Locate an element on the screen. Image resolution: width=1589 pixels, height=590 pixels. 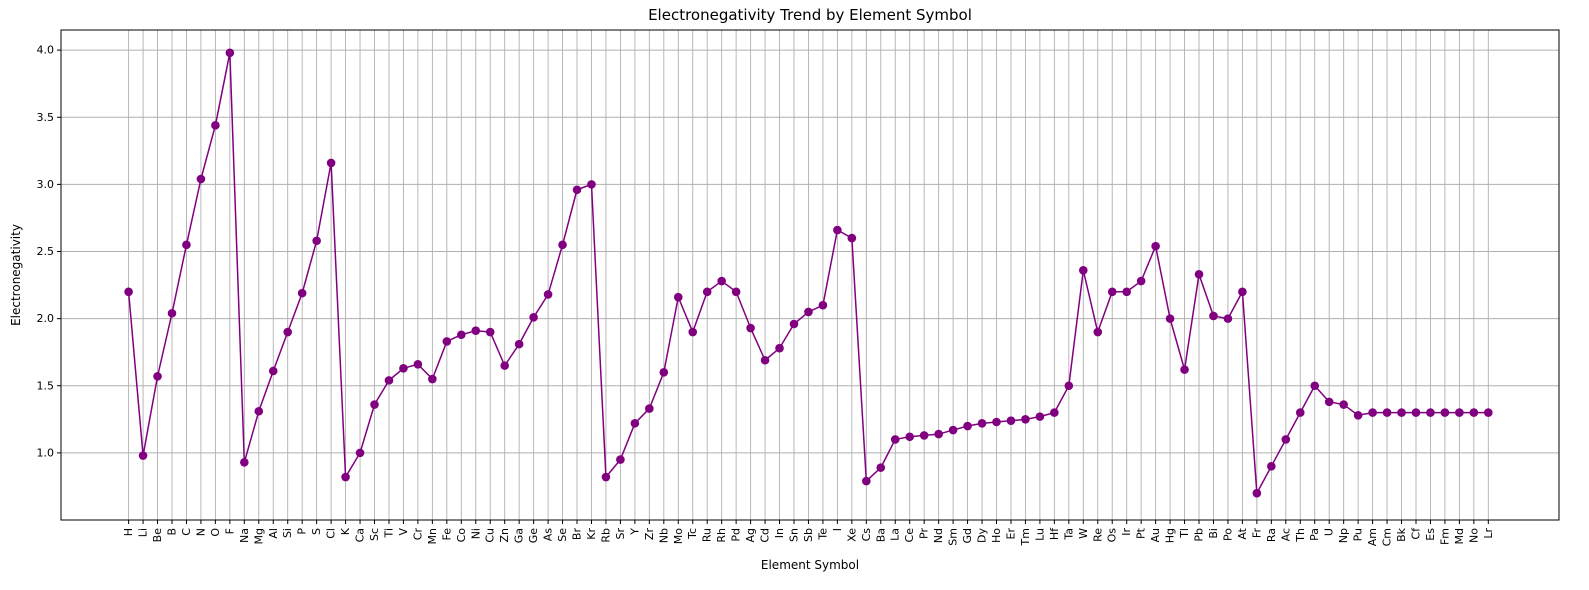
x-tick-label: Li is located at coordinates (143, 532).